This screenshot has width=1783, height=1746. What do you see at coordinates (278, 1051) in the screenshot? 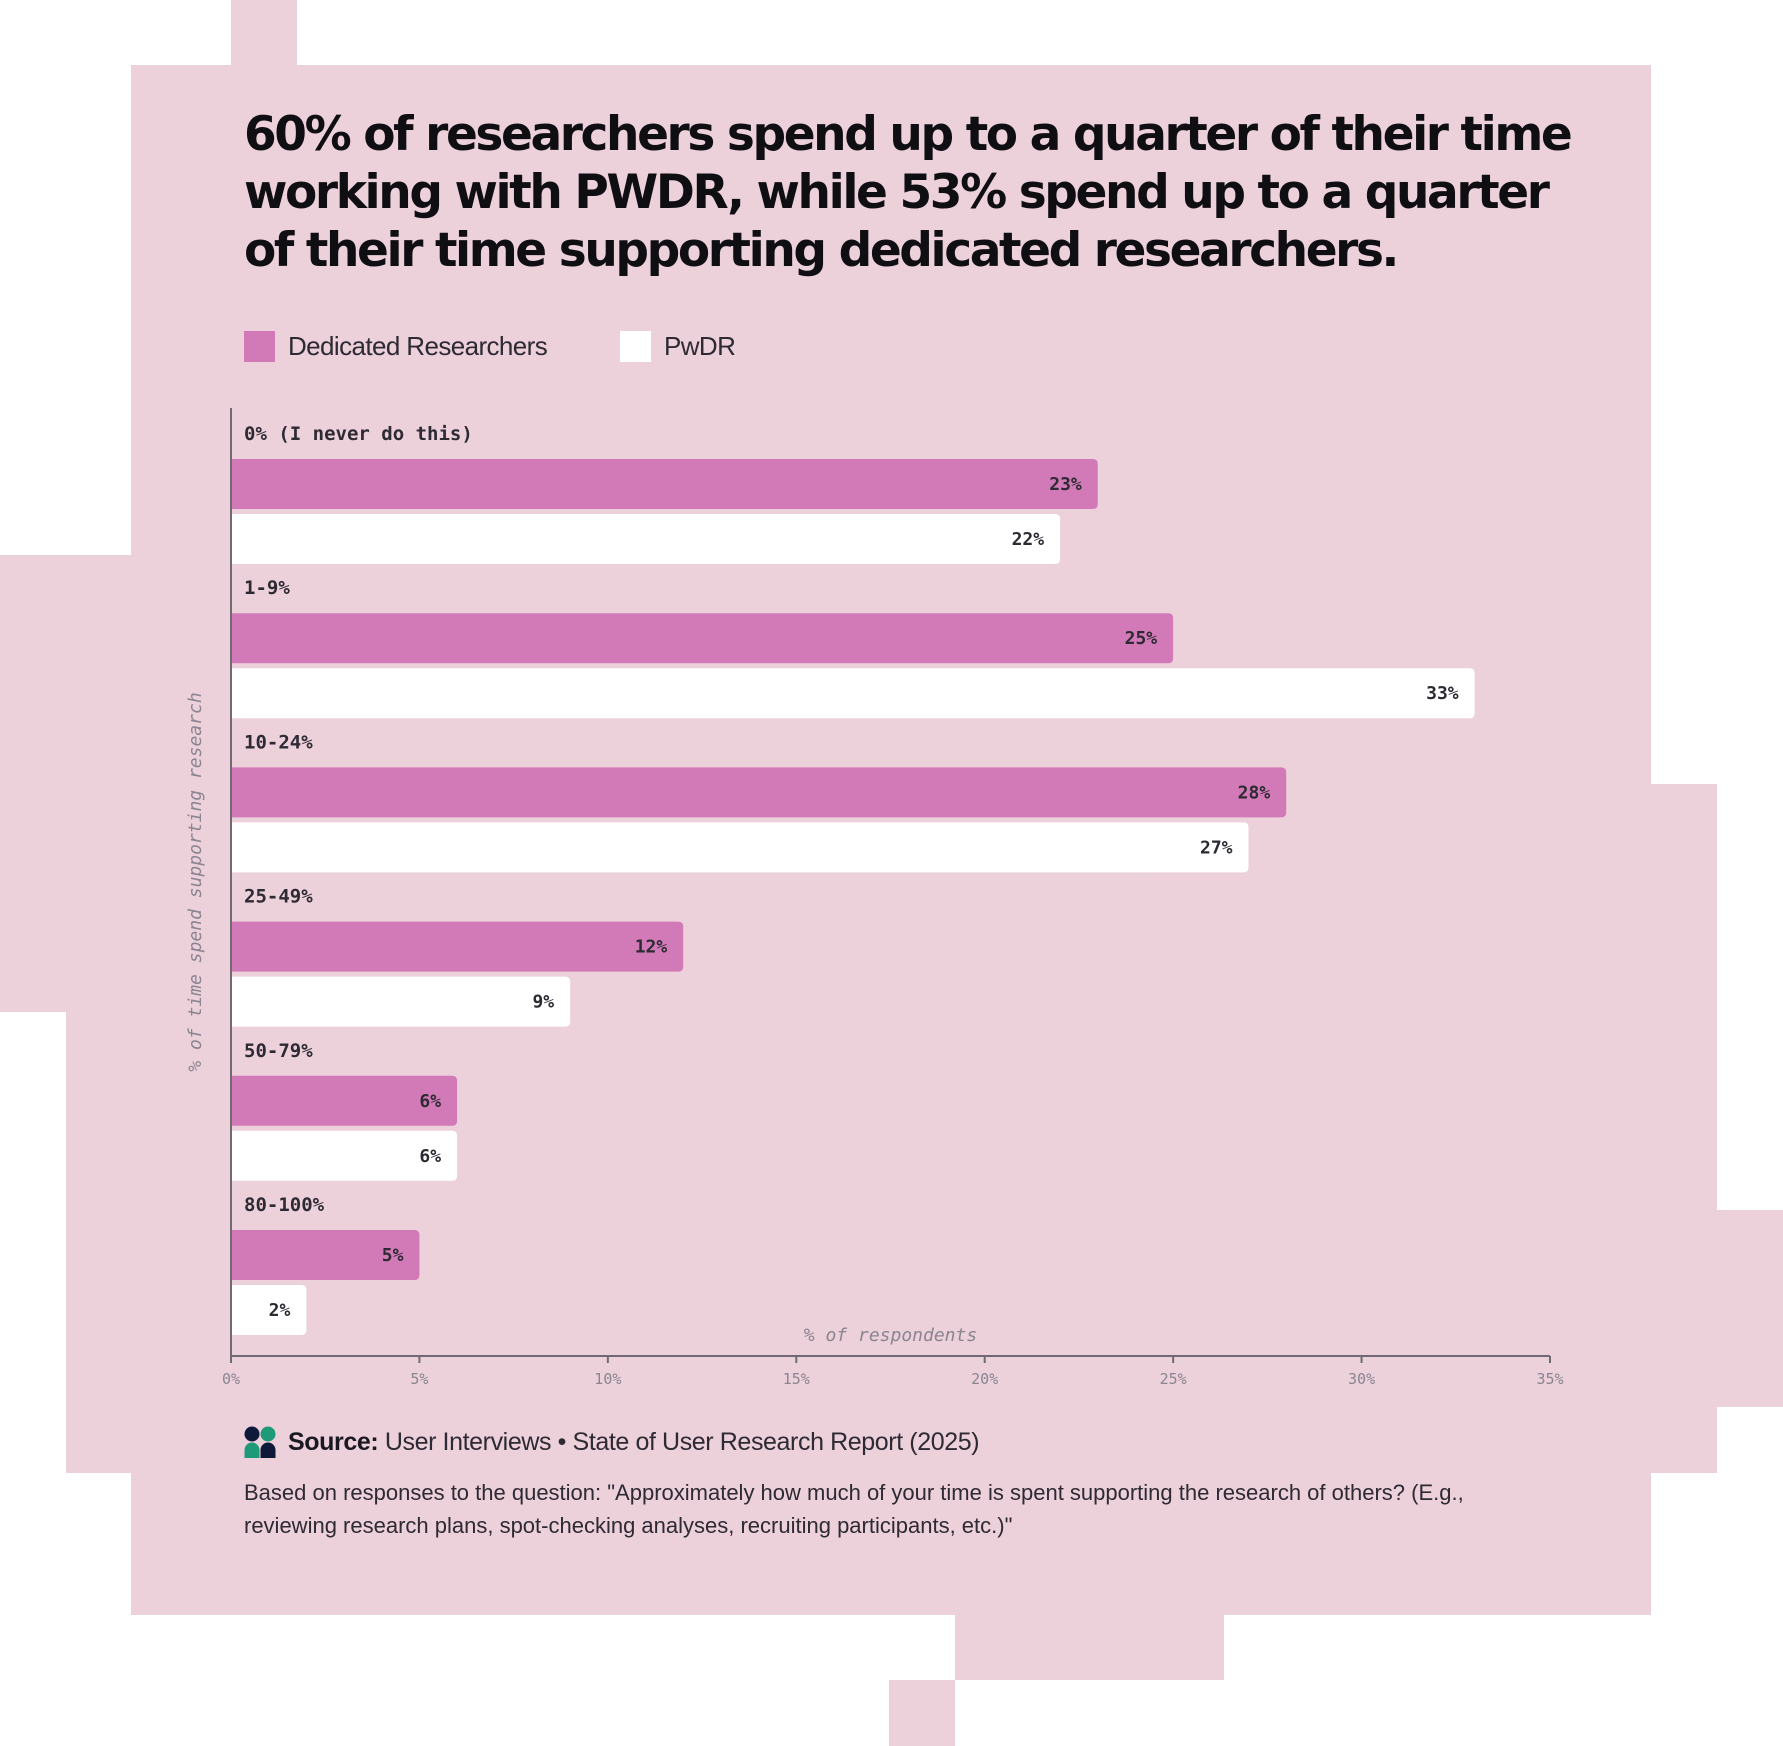
I see `category-label: 50-79%` at bounding box center [278, 1051].